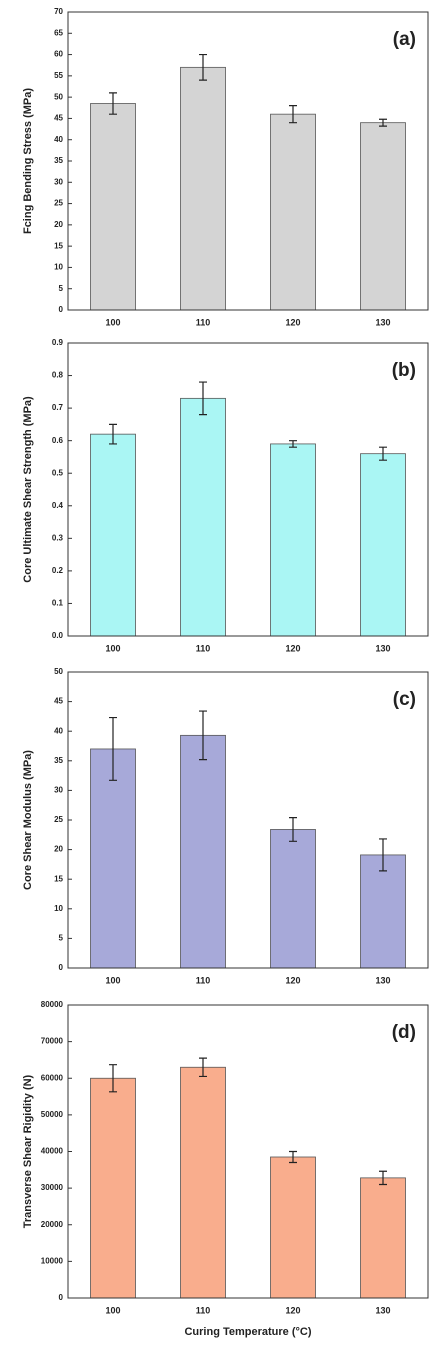 This screenshot has width=439, height=1360. Describe the element at coordinates (58, 375) in the screenshot. I see `y-tick-label: 0.8` at that location.